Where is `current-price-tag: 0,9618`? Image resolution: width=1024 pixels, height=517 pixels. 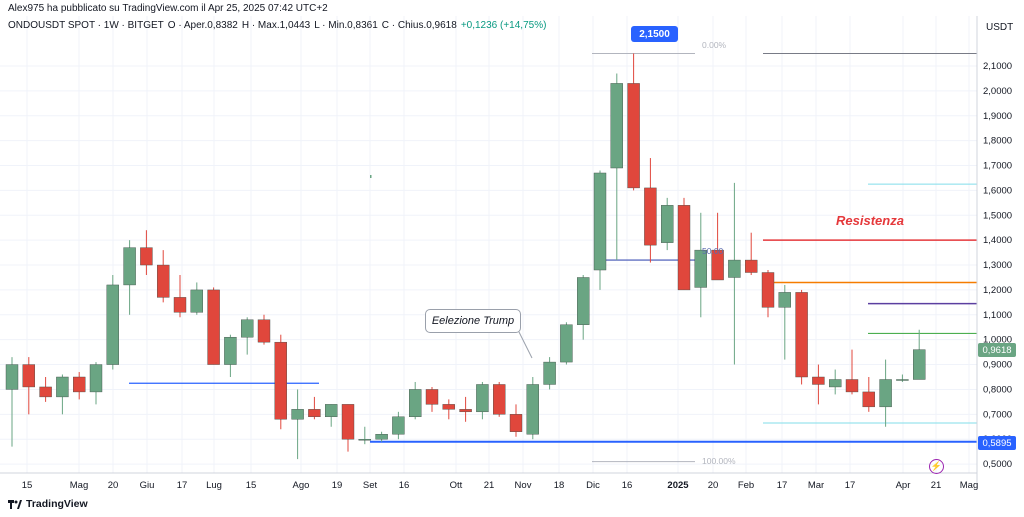
current-price-tag: 0,9618 is located at coordinates (997, 350).